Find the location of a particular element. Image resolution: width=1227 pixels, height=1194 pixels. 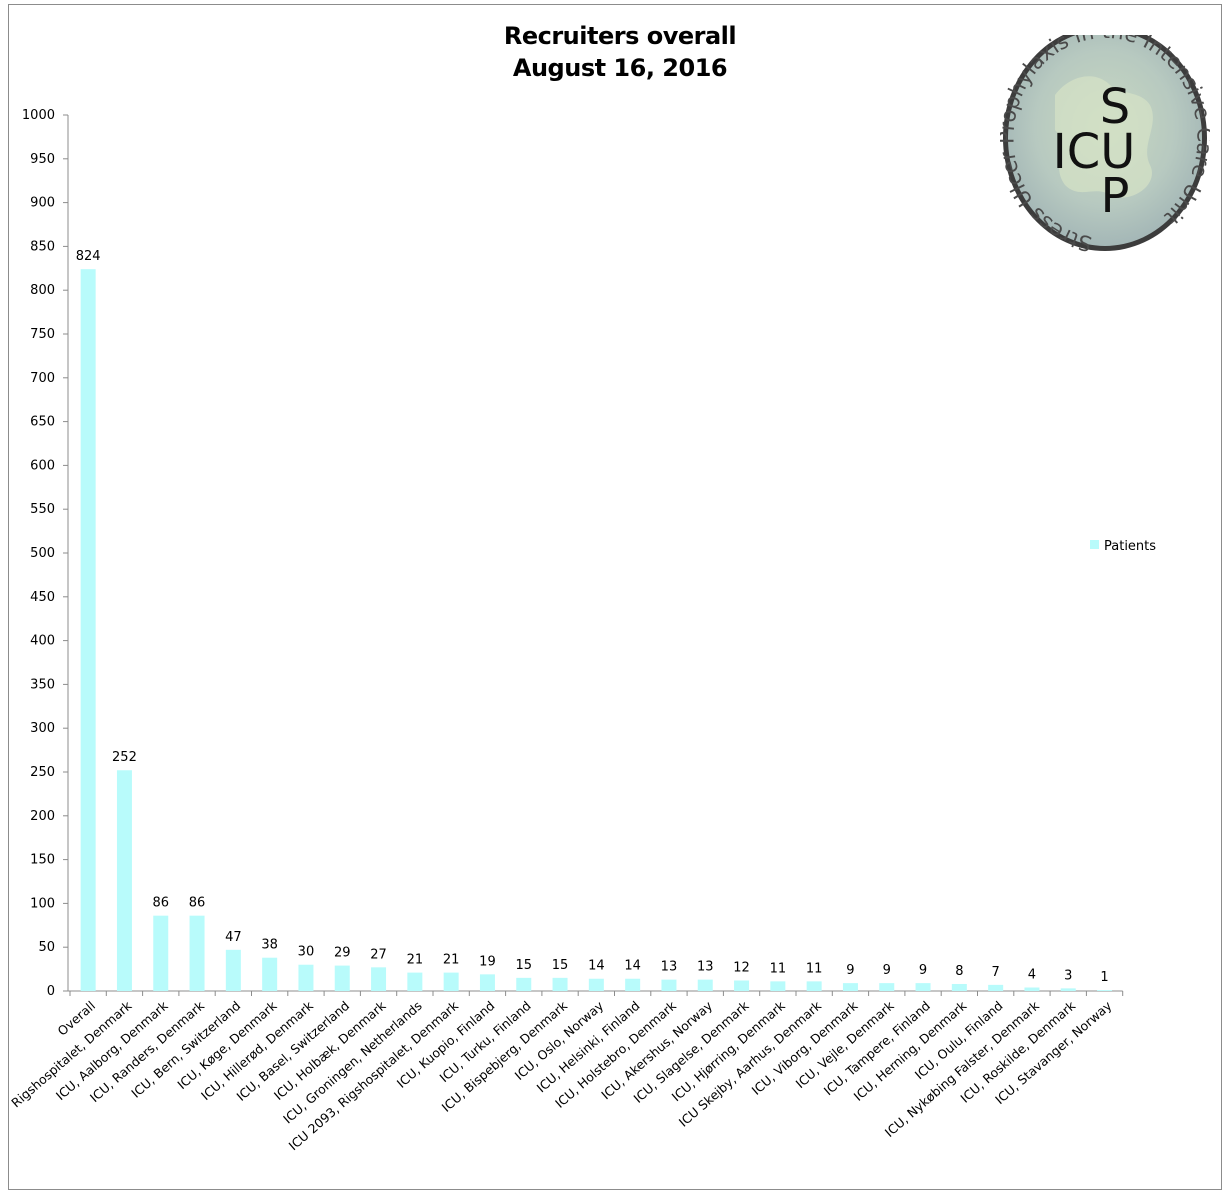

y-tick-label: 950 is located at coordinates (42, 159).